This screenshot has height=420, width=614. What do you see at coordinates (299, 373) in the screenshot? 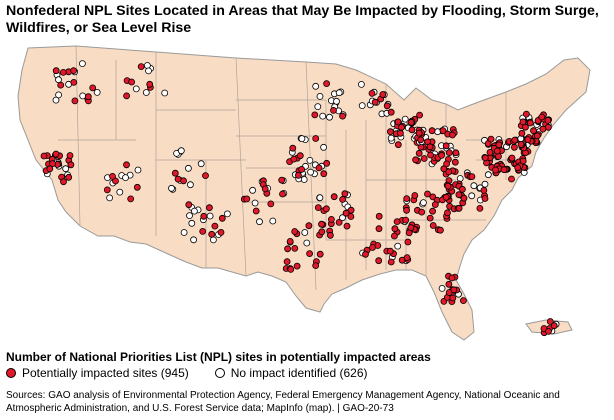
I see `legend-no-impact-label: No impact identified (626)` at bounding box center [299, 373].